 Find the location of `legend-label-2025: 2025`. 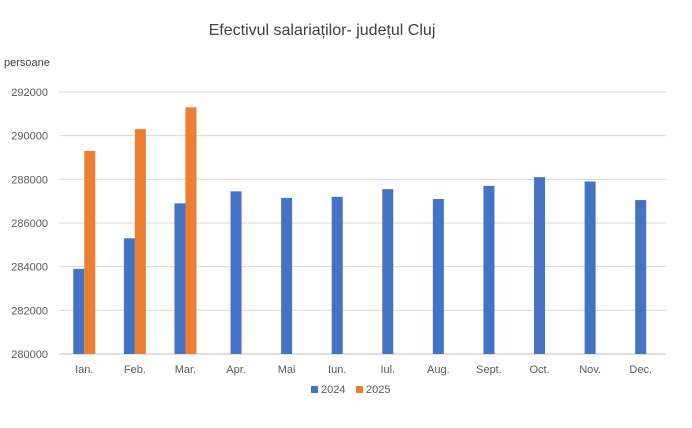

legend-label-2025: 2025 is located at coordinates (378, 390).